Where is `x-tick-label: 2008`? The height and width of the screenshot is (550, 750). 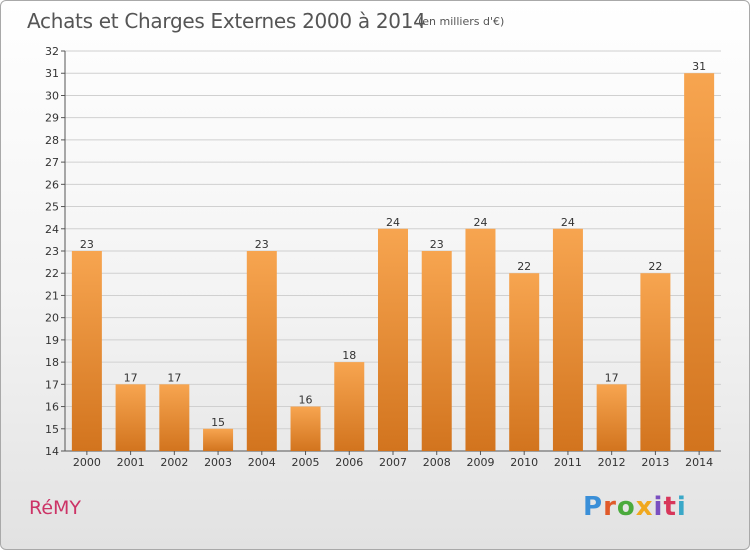 x-tick-label: 2008 is located at coordinates (437, 462).